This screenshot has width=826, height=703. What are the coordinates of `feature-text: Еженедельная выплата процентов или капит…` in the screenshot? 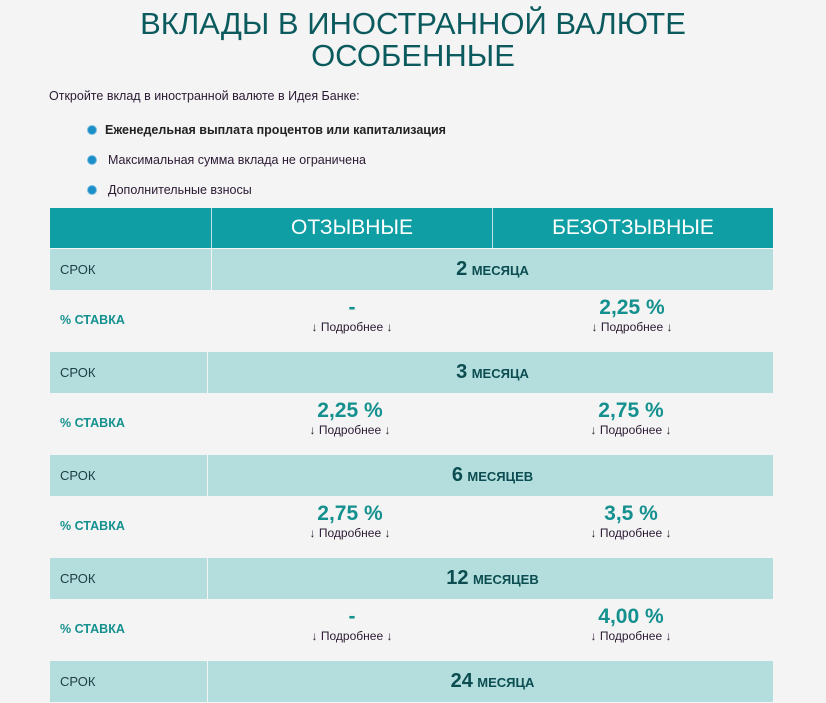 It's located at (275, 130).